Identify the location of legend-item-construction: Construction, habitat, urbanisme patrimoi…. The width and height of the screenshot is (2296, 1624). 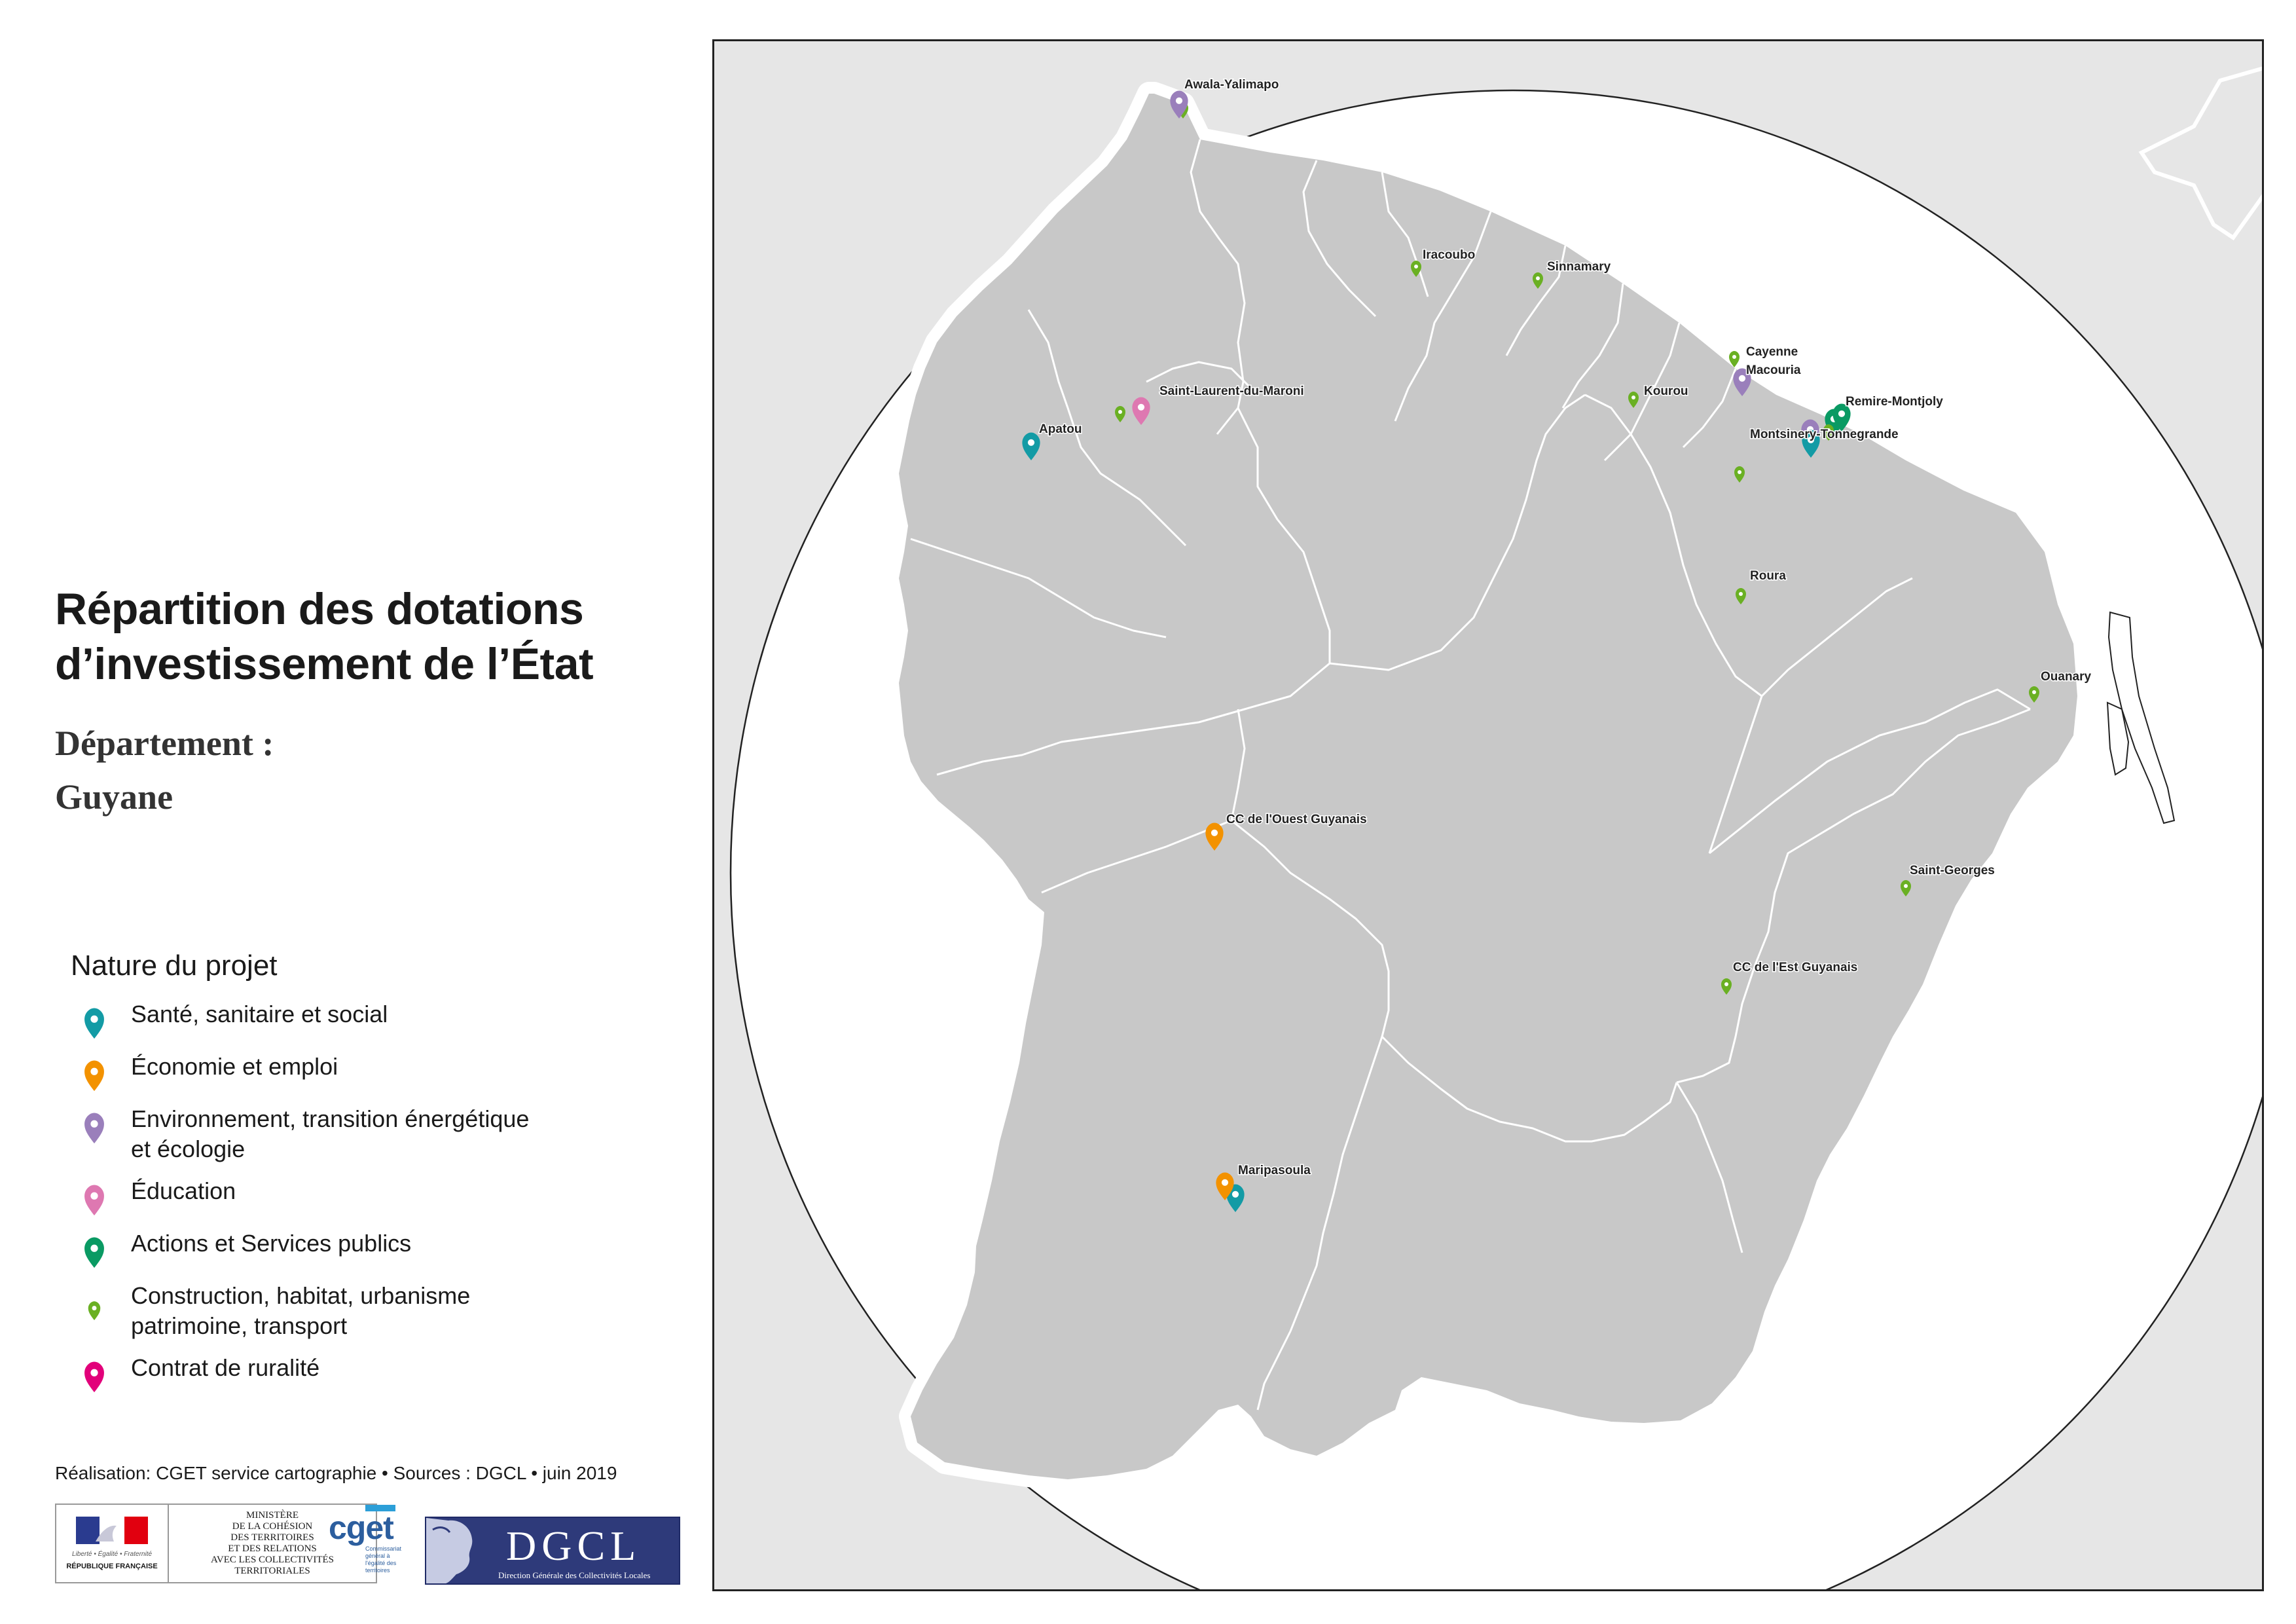
(362, 1317).